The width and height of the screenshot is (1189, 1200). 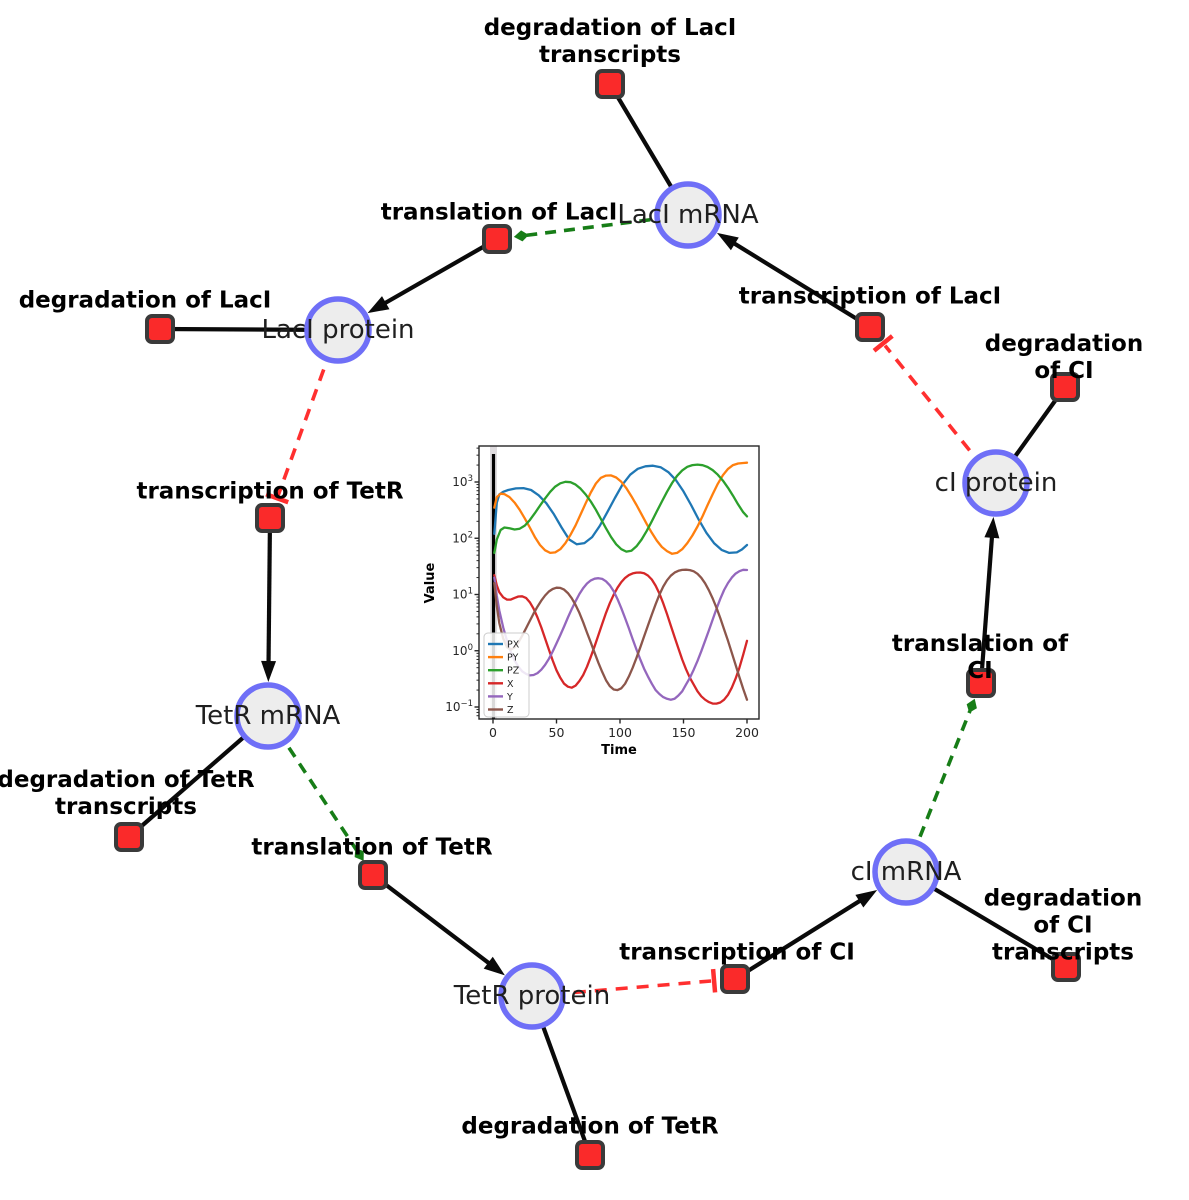 What do you see at coordinates (373, 875) in the screenshot?
I see `reaction-node-transl_tetr` at bounding box center [373, 875].